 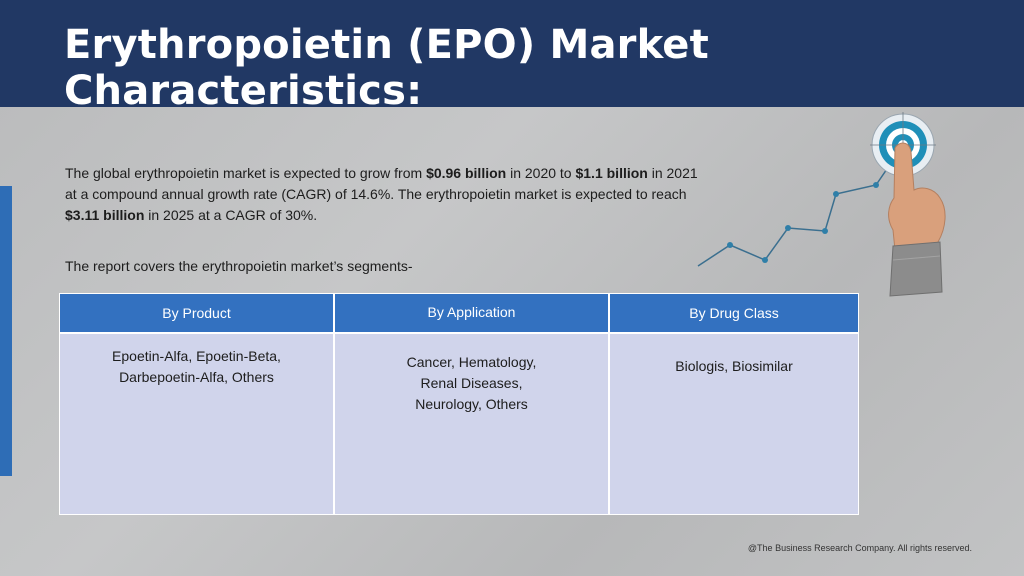 I want to click on growth-chart-icon, so click(x=821, y=204).